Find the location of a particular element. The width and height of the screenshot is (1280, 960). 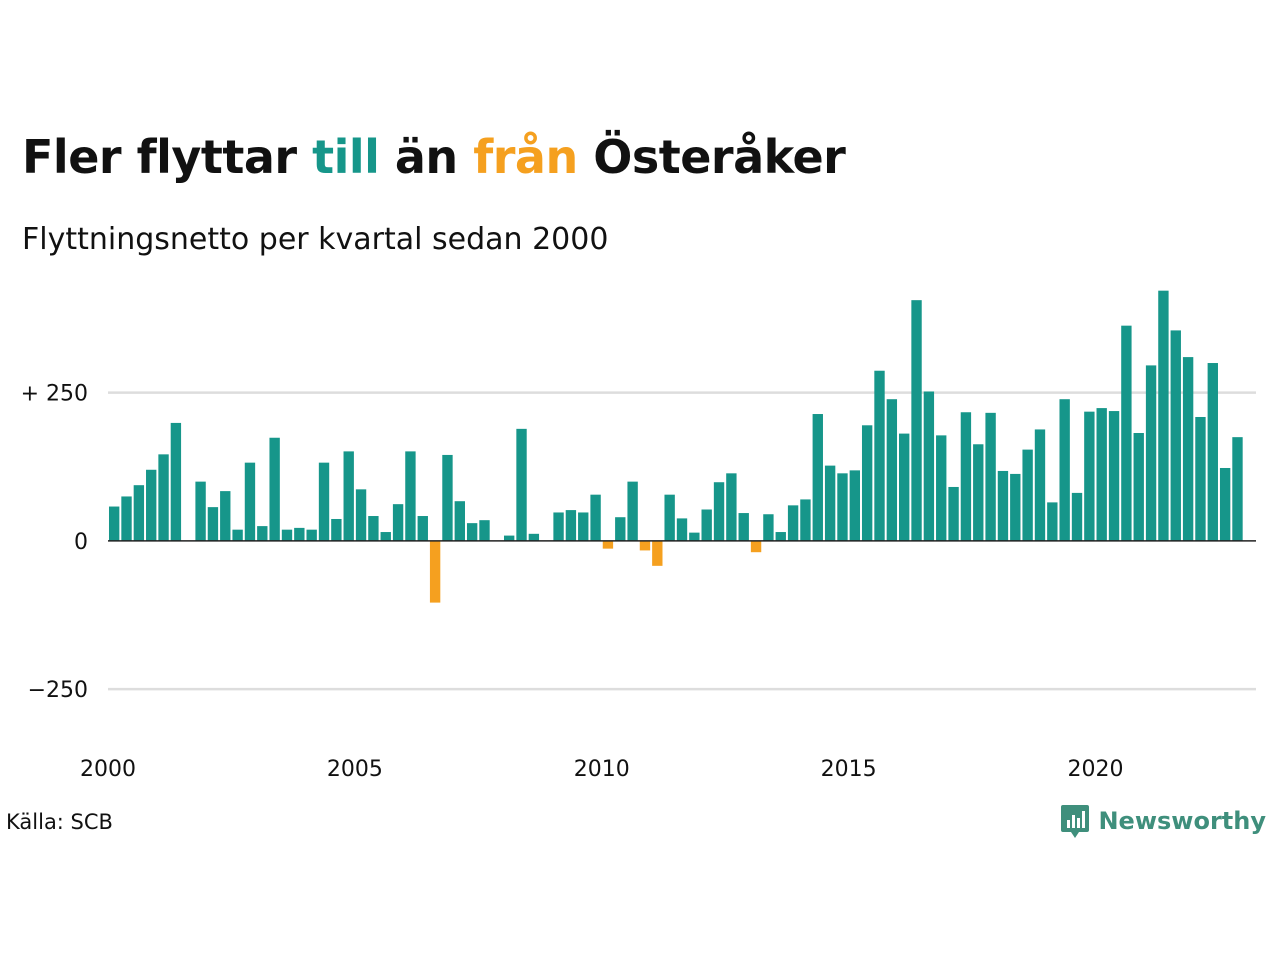

bar-chart-speech-bubble-icon is located at coordinates (1075, 821).